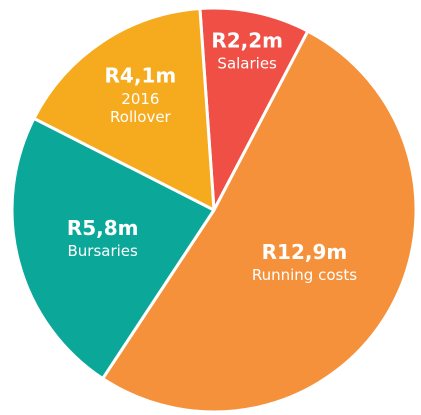 The image size is (421, 415). What do you see at coordinates (140, 98) in the screenshot?
I see `category-label-line: 2016` at bounding box center [140, 98].